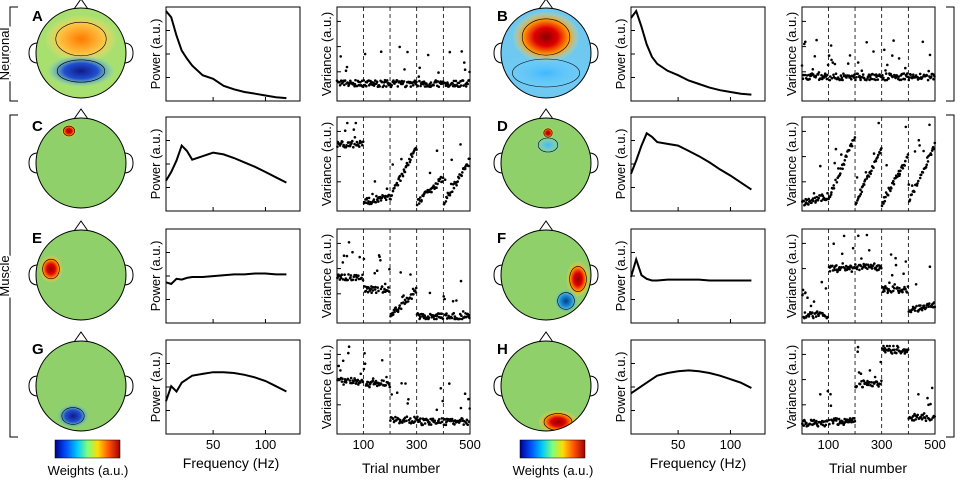  What do you see at coordinates (678, 444) in the screenshot?
I see `freq-tick-label: 50` at bounding box center [678, 444].